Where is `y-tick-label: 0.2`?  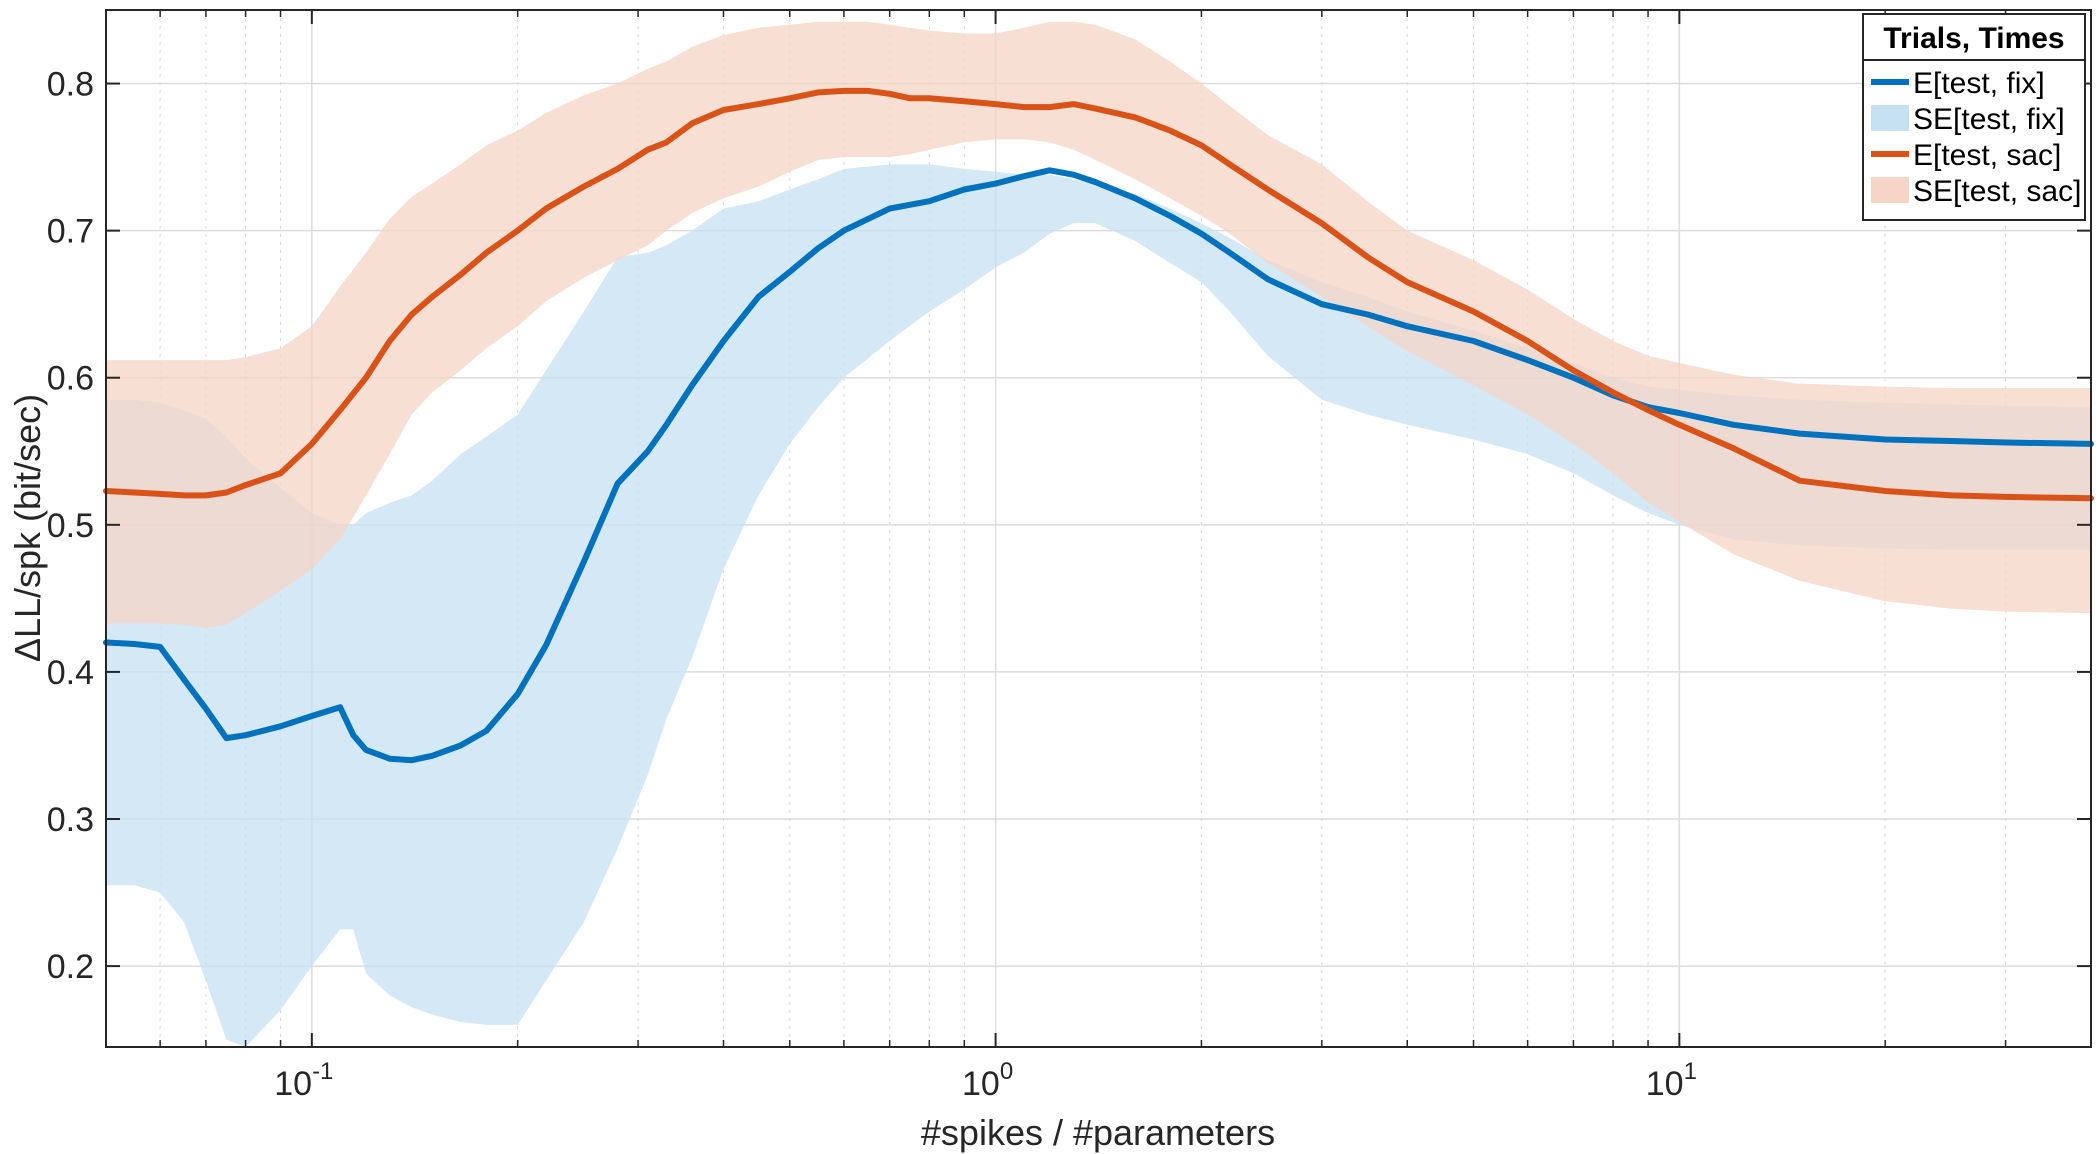
y-tick-label: 0.2 is located at coordinates (70, 967).